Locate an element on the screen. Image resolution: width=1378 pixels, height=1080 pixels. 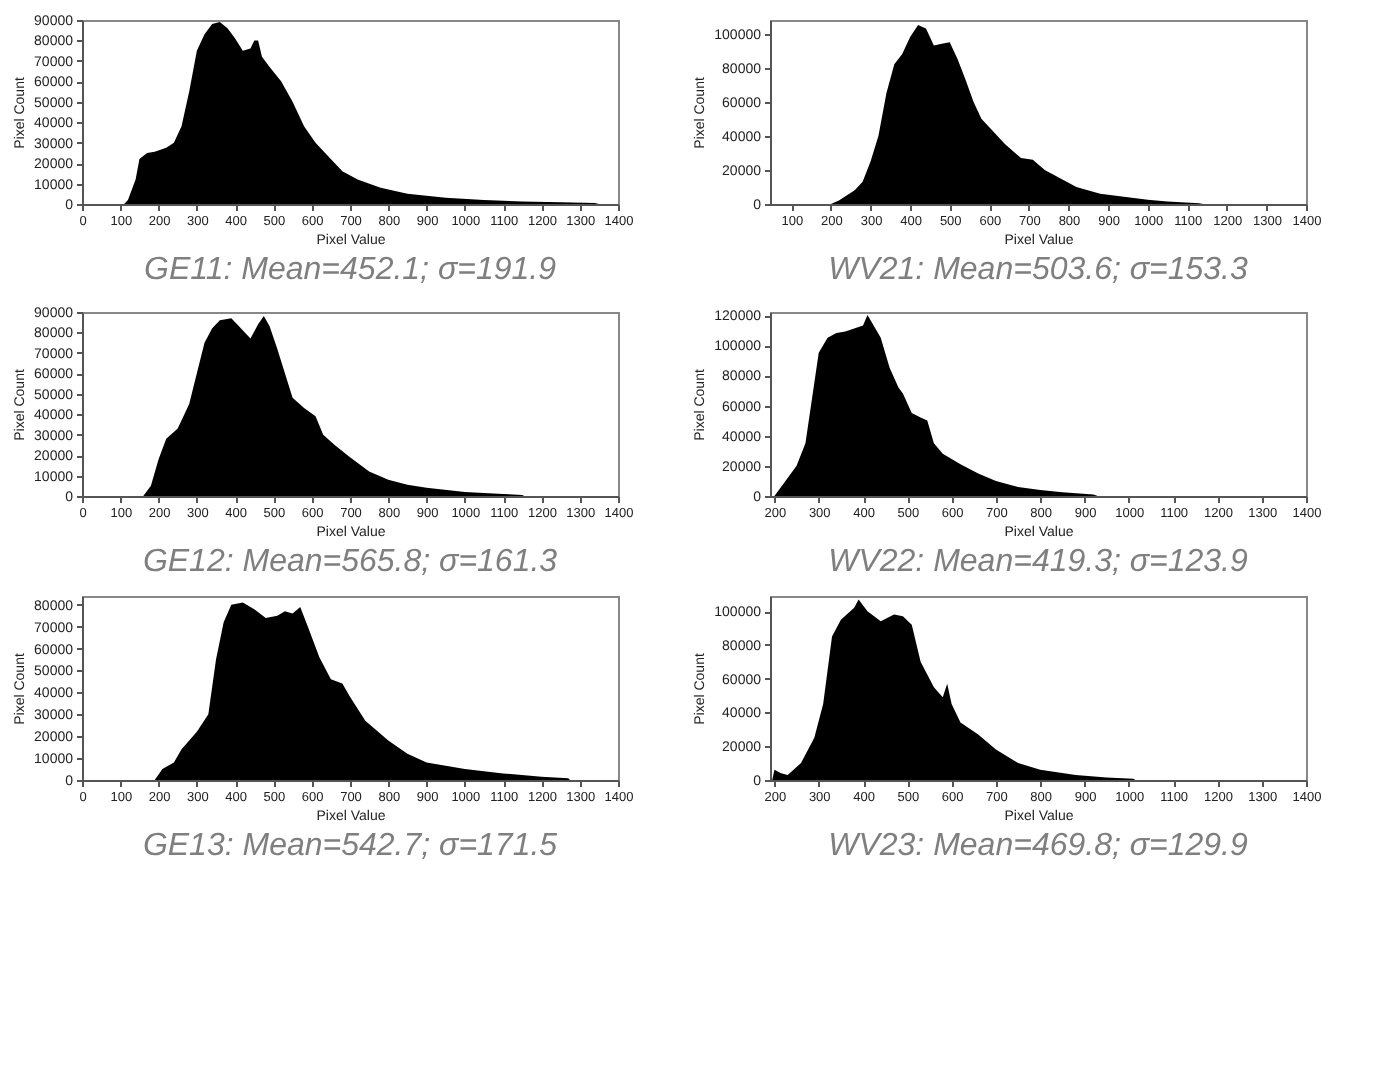
text: WV22: Mean=419.3; σ=123.9 is located at coordinates (1038, 562).